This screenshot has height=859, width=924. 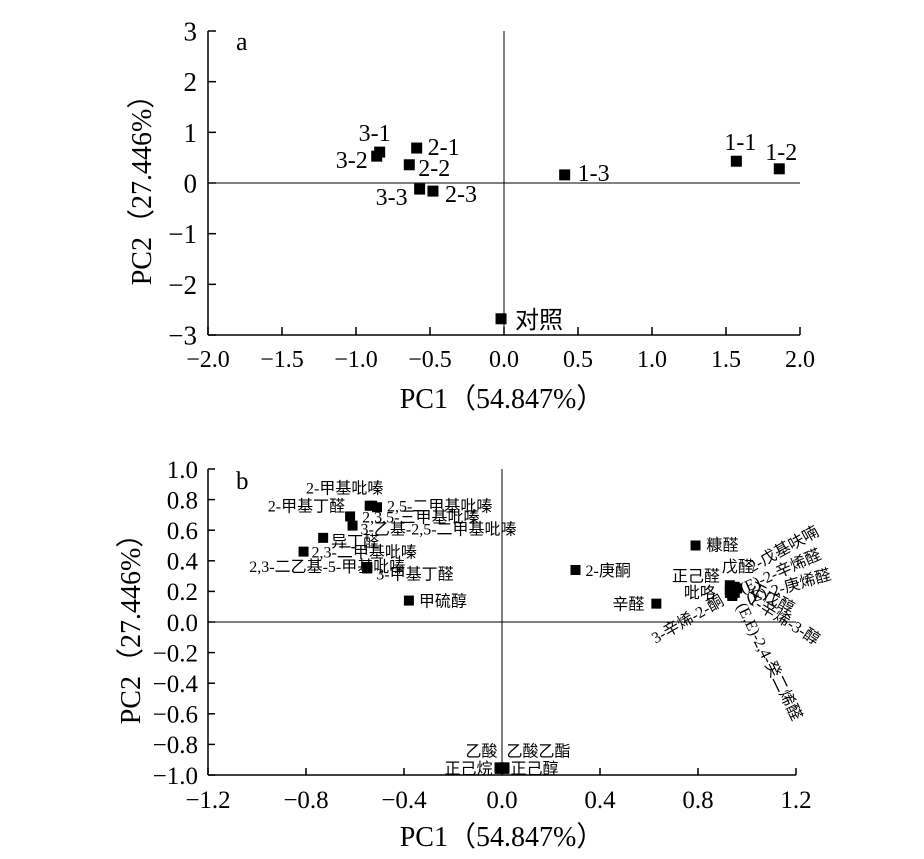 What do you see at coordinates (608, 571) in the screenshot?
I see `point-label: 2-庚酮` at bounding box center [608, 571].